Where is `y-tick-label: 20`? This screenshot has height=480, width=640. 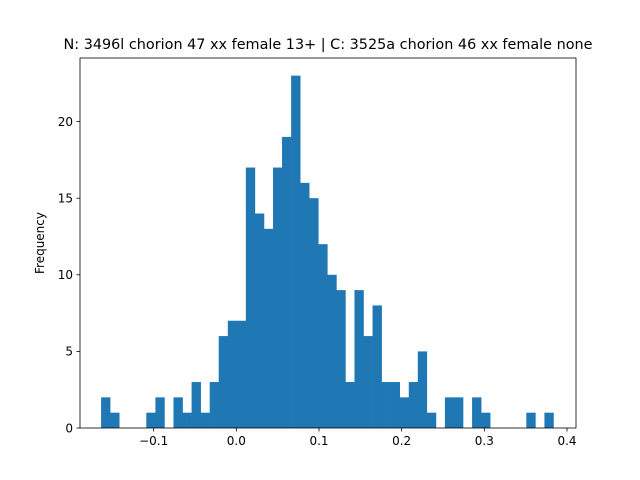 y-tick-label: 20 is located at coordinates (65, 122).